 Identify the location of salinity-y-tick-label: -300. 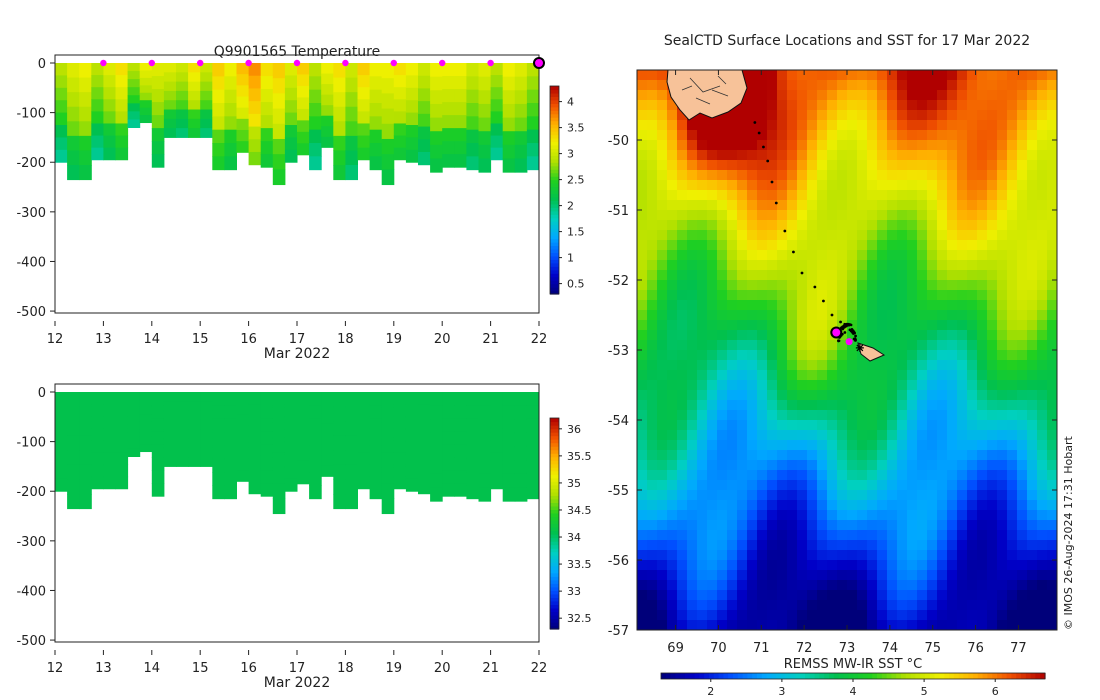
(31, 542).